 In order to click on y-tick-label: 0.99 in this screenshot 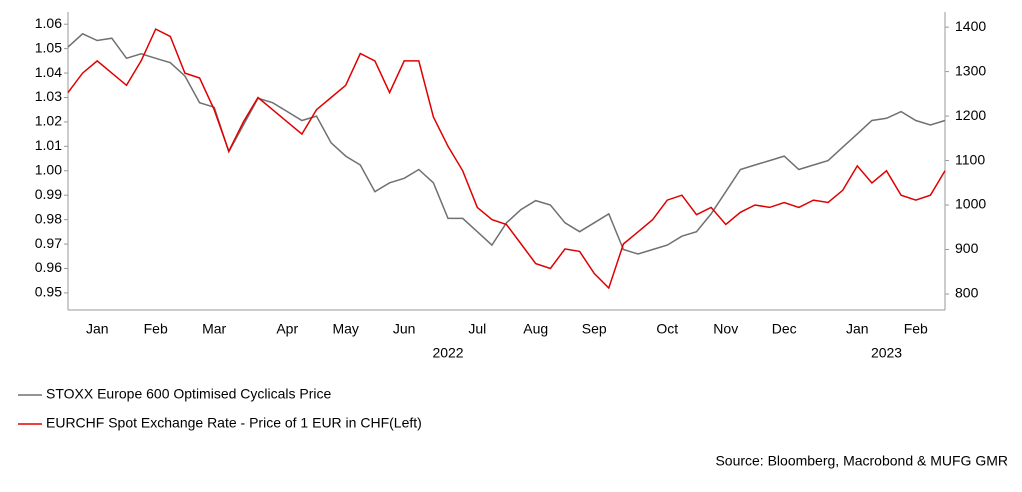, I will do `click(48, 194)`.